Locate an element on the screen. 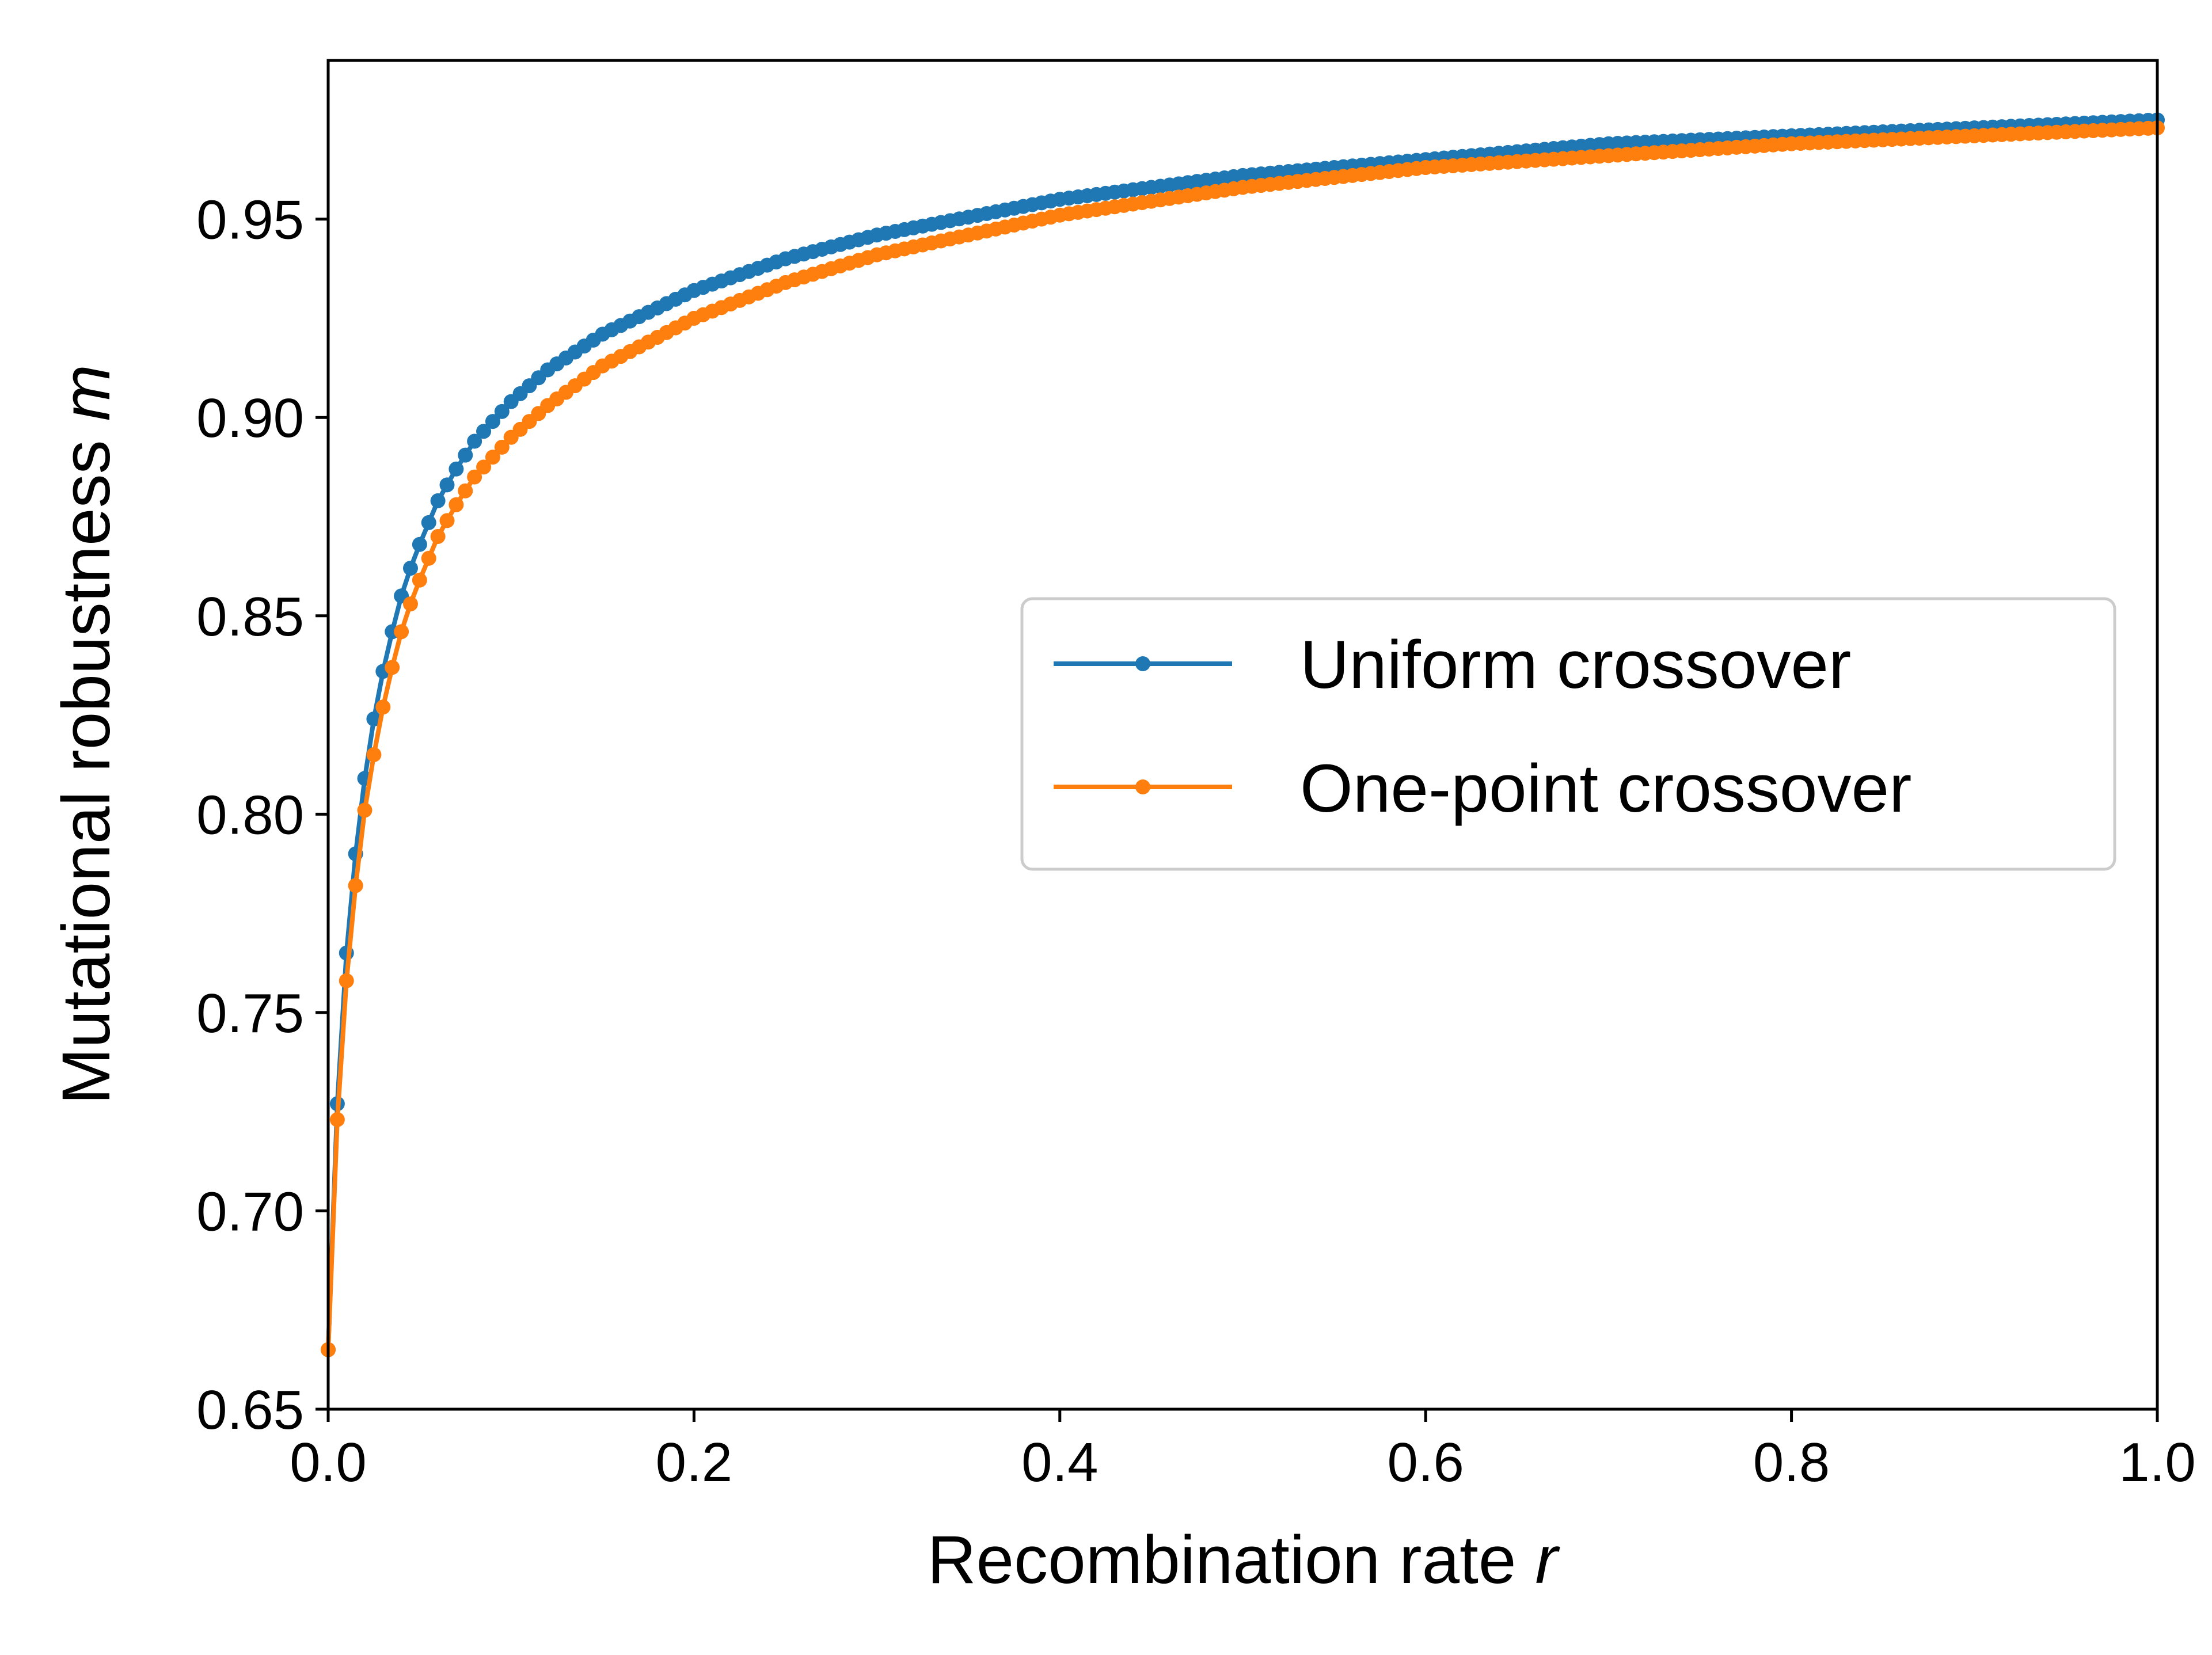 The image size is (2212, 1655). y-axis-label-text: Mutational robustness is located at coordinates (86, 772).